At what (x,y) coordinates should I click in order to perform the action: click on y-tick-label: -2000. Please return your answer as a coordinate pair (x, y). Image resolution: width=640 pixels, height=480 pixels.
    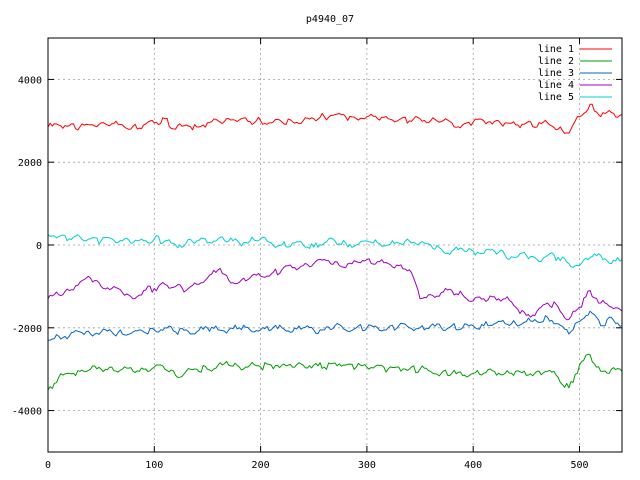
    Looking at the image, I should click on (27, 329).